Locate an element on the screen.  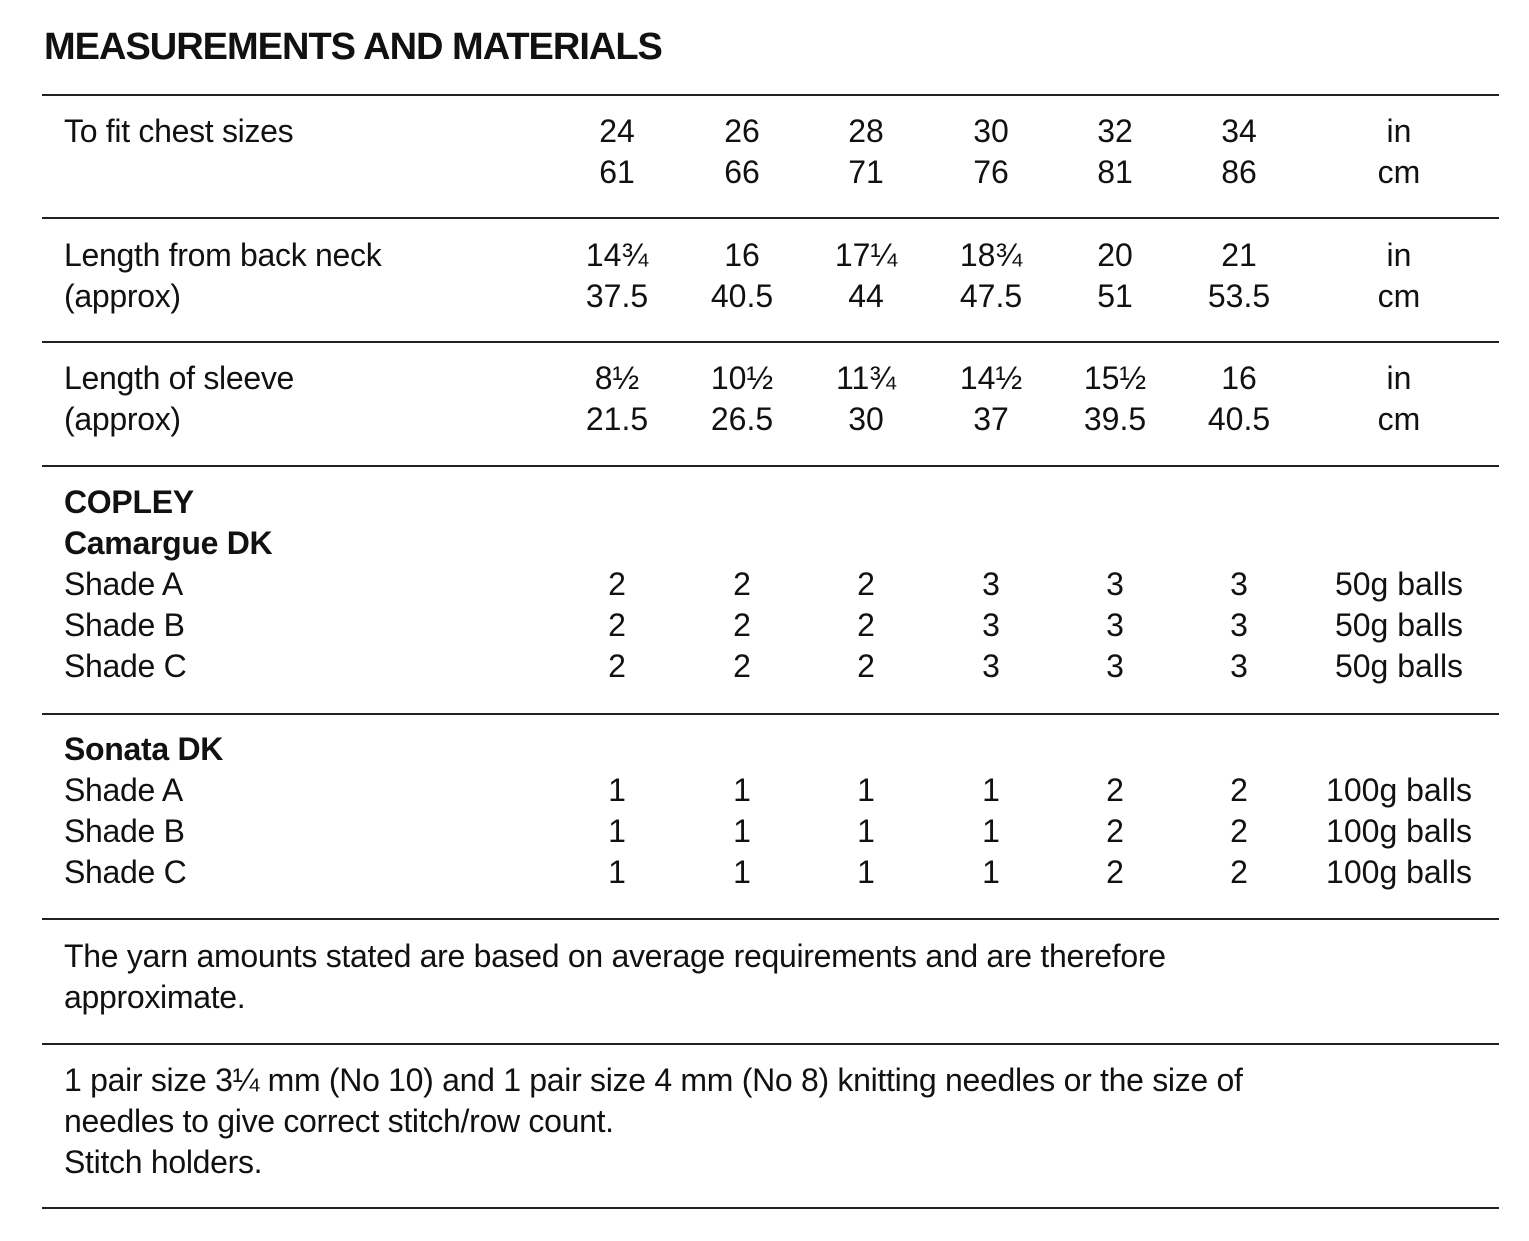
value-cm: 47.5 is located at coordinates (991, 296).